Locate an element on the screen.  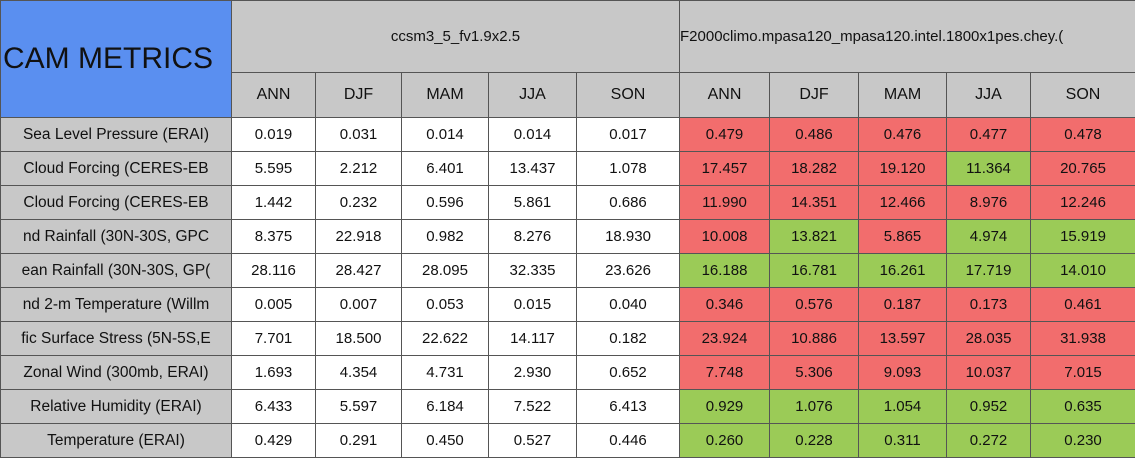
value-cell: 23.626 is located at coordinates (628, 270).